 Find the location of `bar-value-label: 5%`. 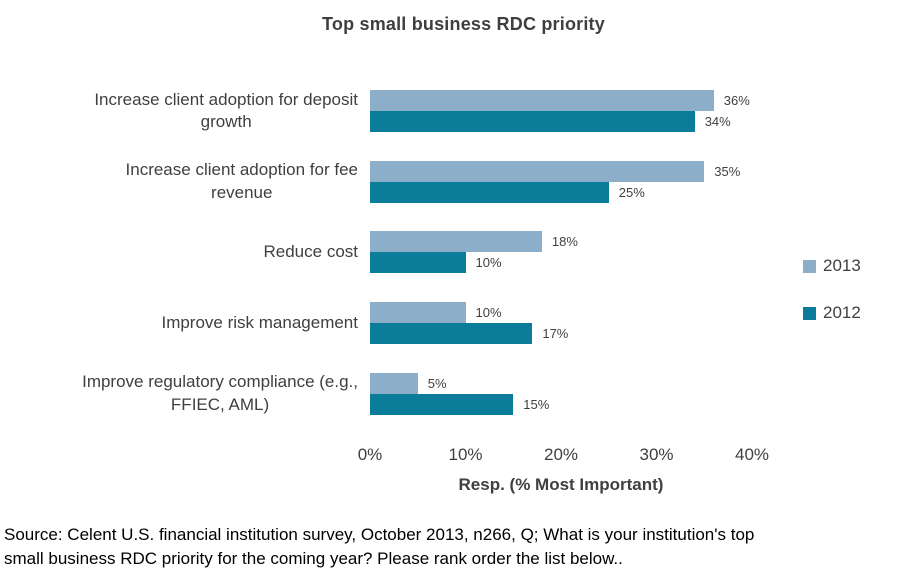

bar-value-label: 5% is located at coordinates (437, 383).